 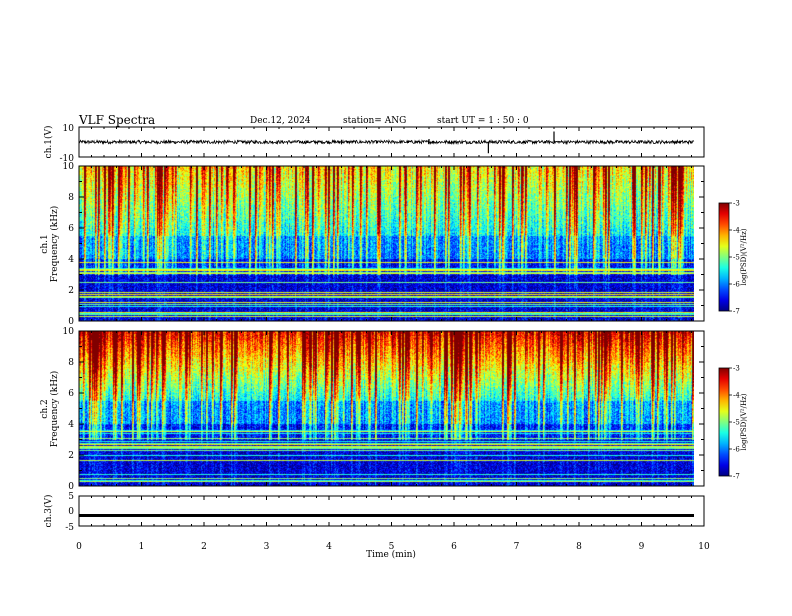 I want to click on ch1-waveform-trace-group, so click(x=386, y=142).